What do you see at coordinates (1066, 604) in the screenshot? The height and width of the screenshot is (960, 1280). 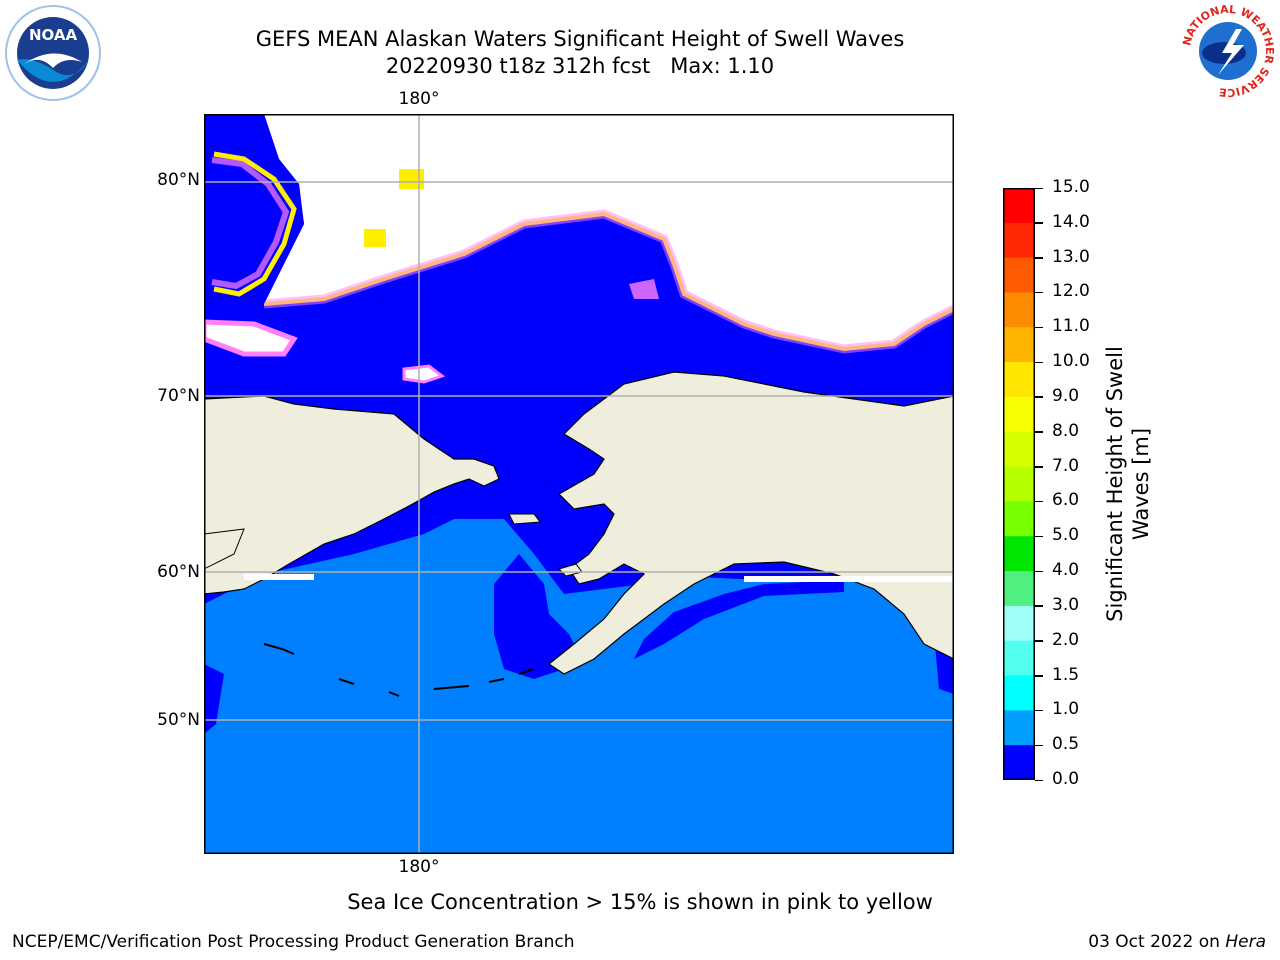 I see `colorbar-tick-label: 3.0` at bounding box center [1066, 604].